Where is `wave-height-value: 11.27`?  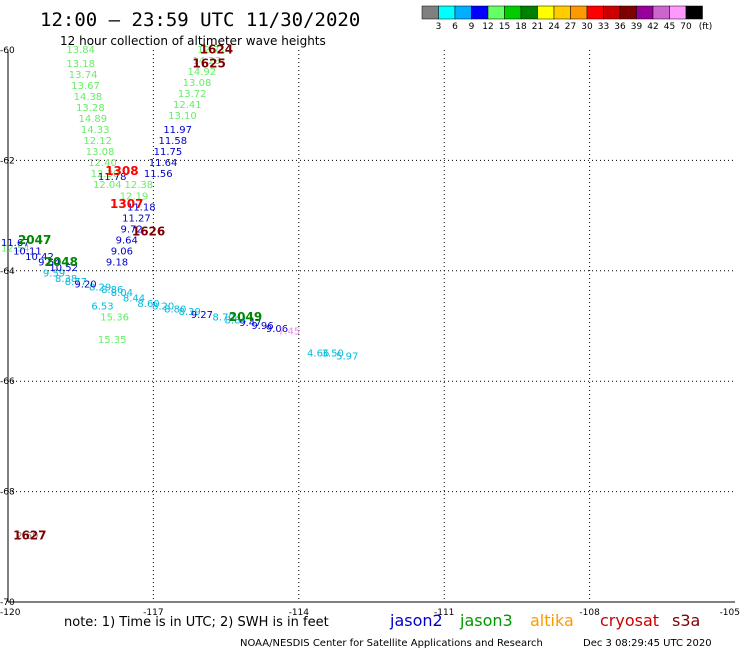 wave-height-value: 11.27 is located at coordinates (136, 218).